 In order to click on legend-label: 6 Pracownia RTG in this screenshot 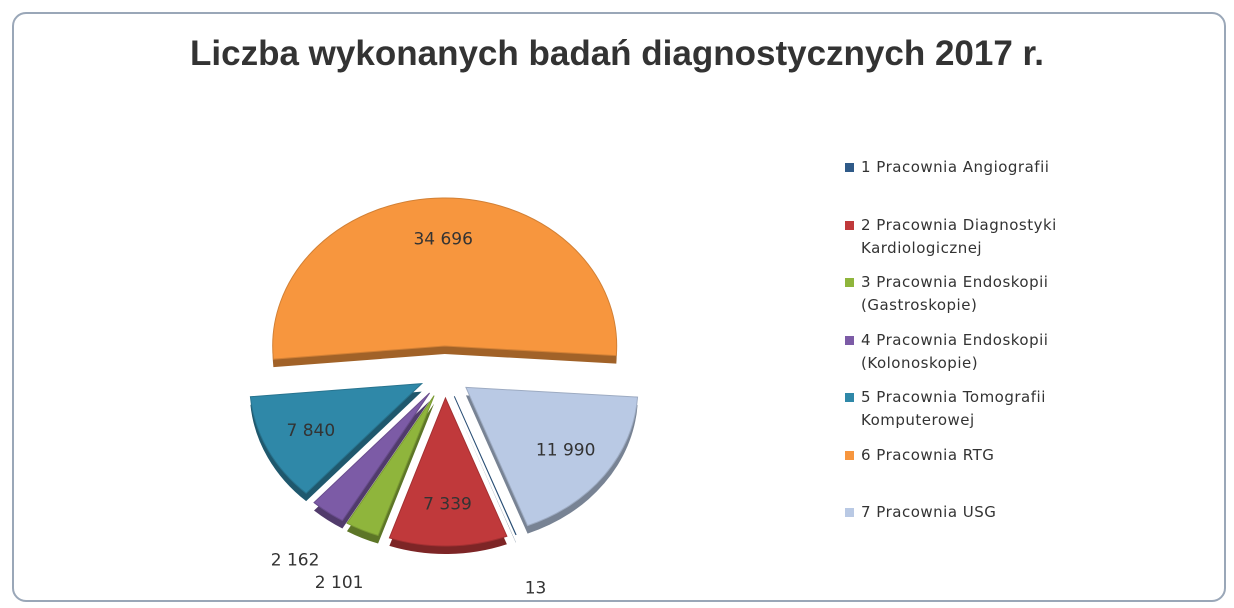, I will do `click(928, 454)`.